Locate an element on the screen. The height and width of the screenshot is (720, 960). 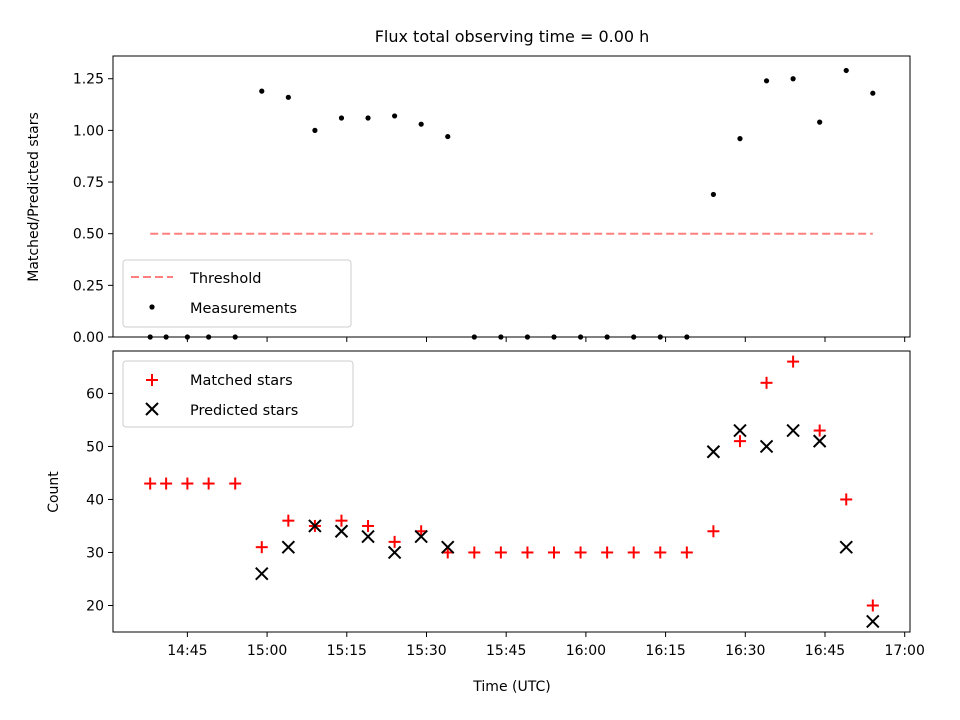
bottom-y-tick-label: 60 is located at coordinates (95, 394).